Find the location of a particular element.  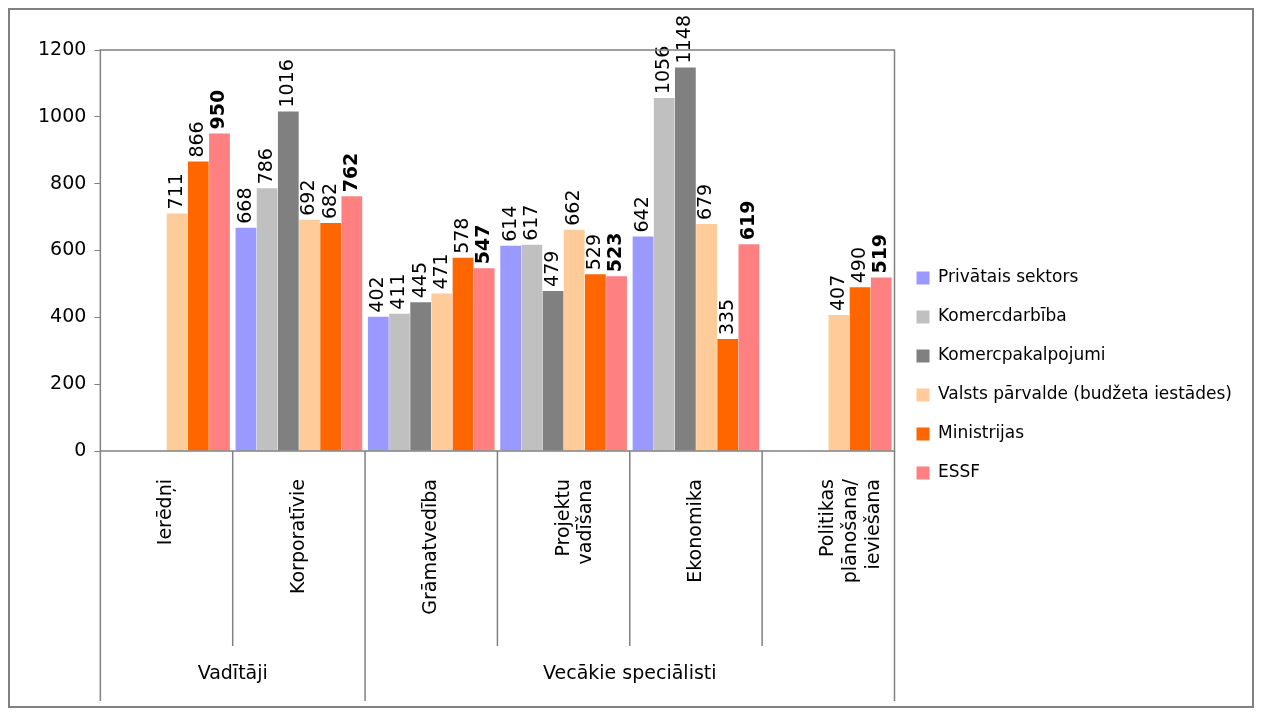

data-label: 1148 is located at coordinates (683, 39).